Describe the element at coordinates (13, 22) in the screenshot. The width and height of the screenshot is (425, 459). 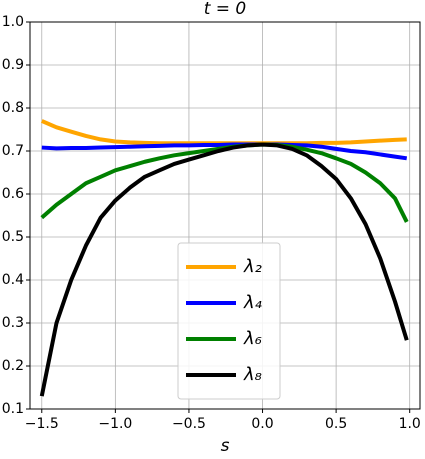
I see `y-tick-label: 1.0` at that location.